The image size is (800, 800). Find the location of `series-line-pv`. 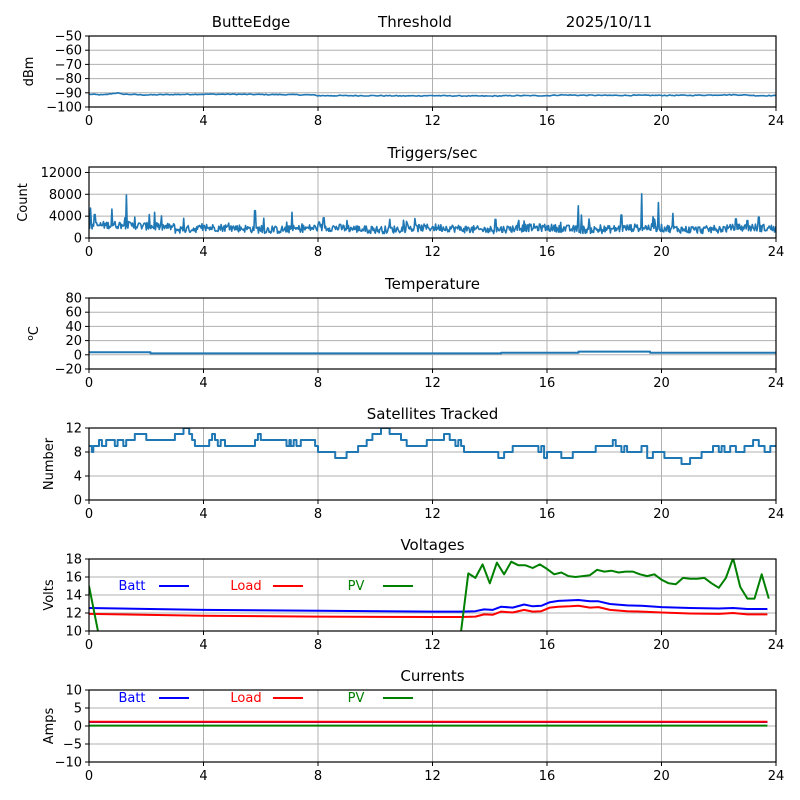

series-line-pv is located at coordinates (429, 595).